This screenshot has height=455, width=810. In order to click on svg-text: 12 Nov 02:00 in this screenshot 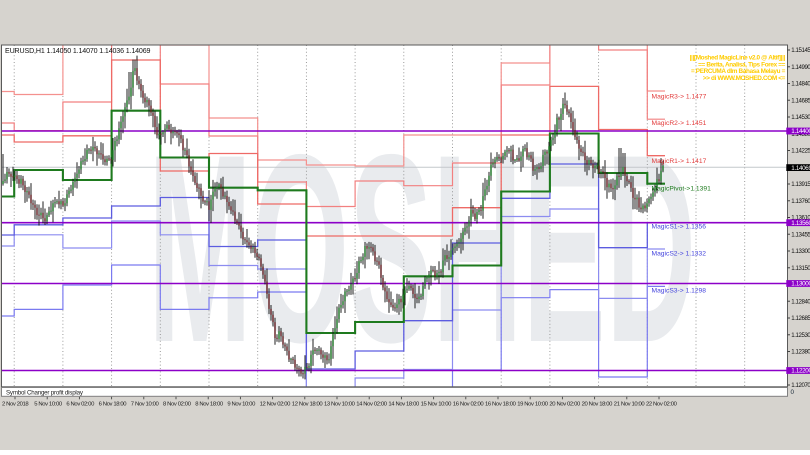, I will do `click(276, 405)`.